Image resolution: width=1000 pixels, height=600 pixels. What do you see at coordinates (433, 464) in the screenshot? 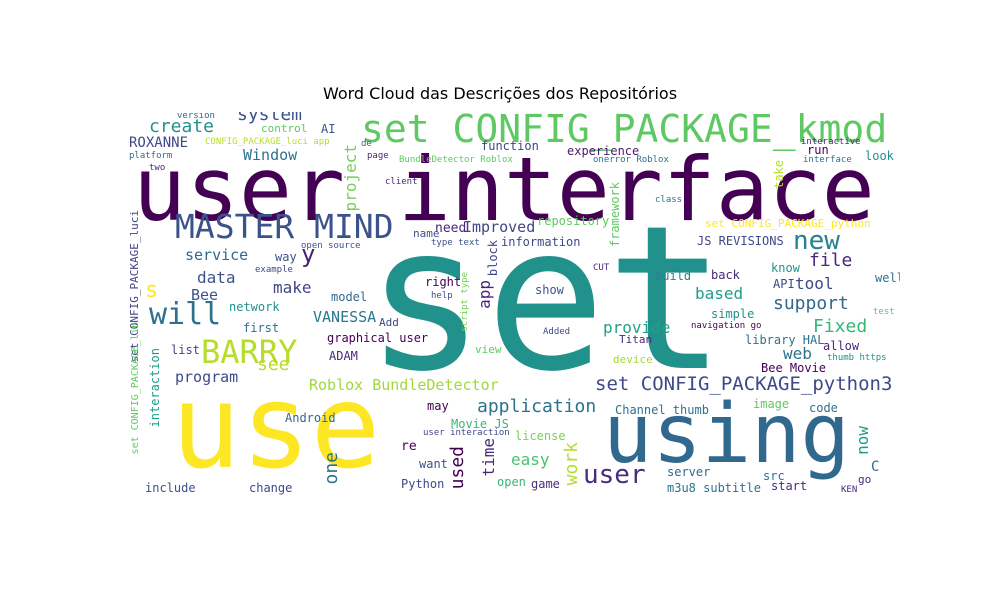
I see `word-want: want` at bounding box center [433, 464].